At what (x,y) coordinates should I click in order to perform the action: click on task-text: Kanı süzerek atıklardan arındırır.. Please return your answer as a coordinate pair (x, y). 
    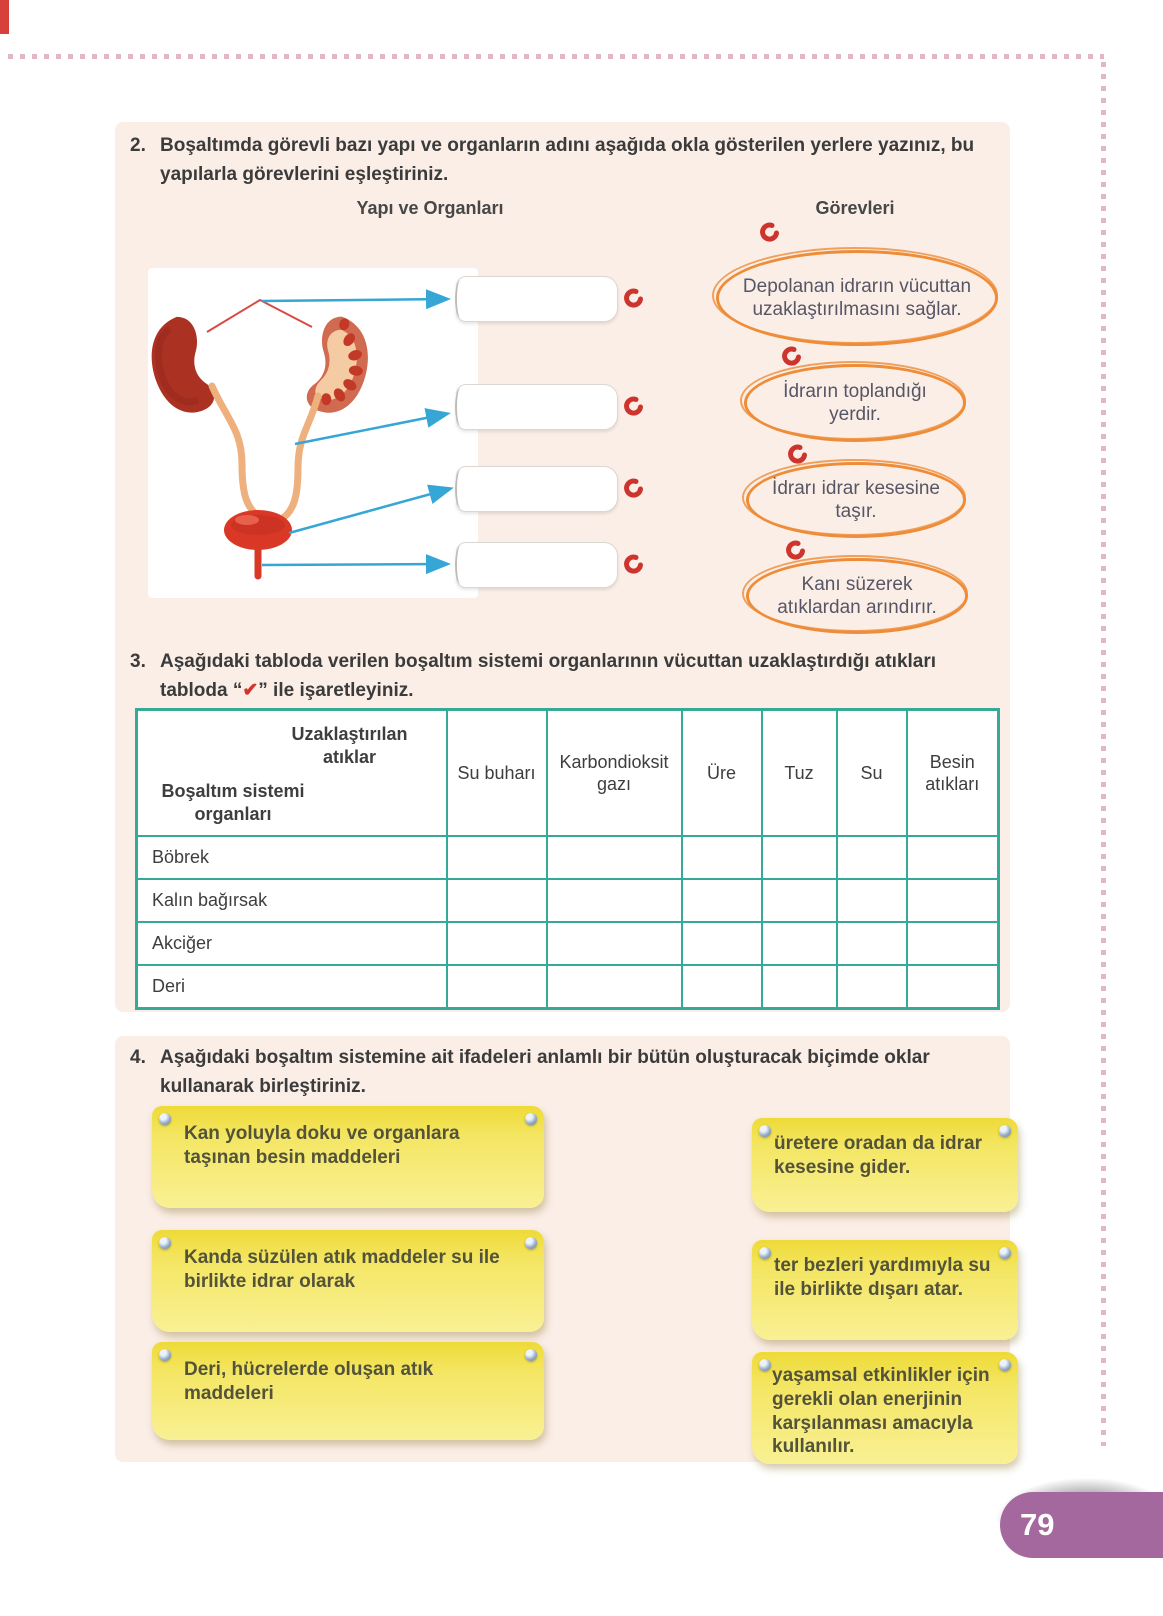
    Looking at the image, I should click on (857, 595).